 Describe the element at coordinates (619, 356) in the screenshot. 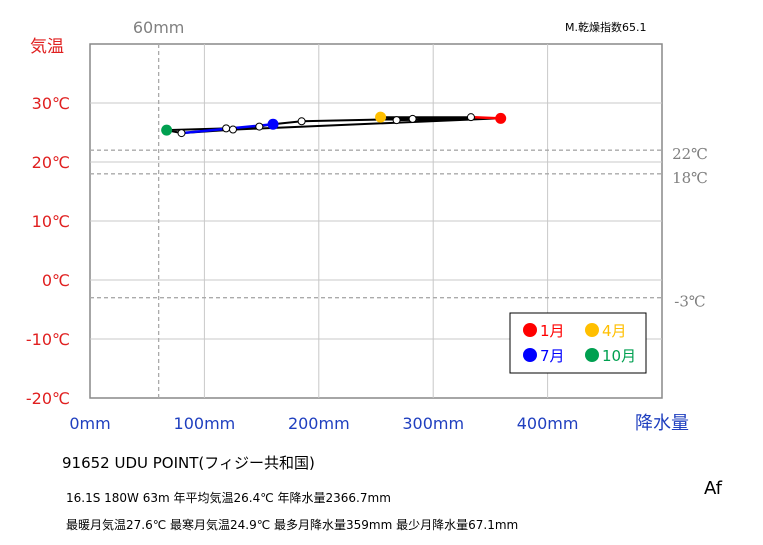

I see `legend-label: 10月` at that location.